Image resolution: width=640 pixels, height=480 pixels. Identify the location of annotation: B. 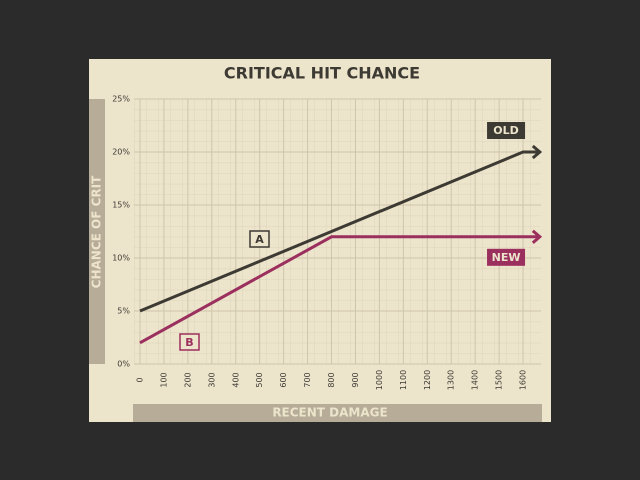
(189, 342).